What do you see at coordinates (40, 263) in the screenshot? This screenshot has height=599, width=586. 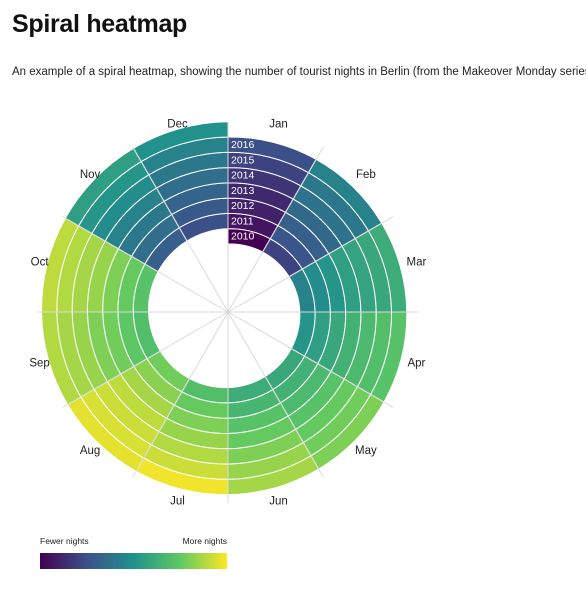 I see `month-label-oct: Oct` at bounding box center [40, 263].